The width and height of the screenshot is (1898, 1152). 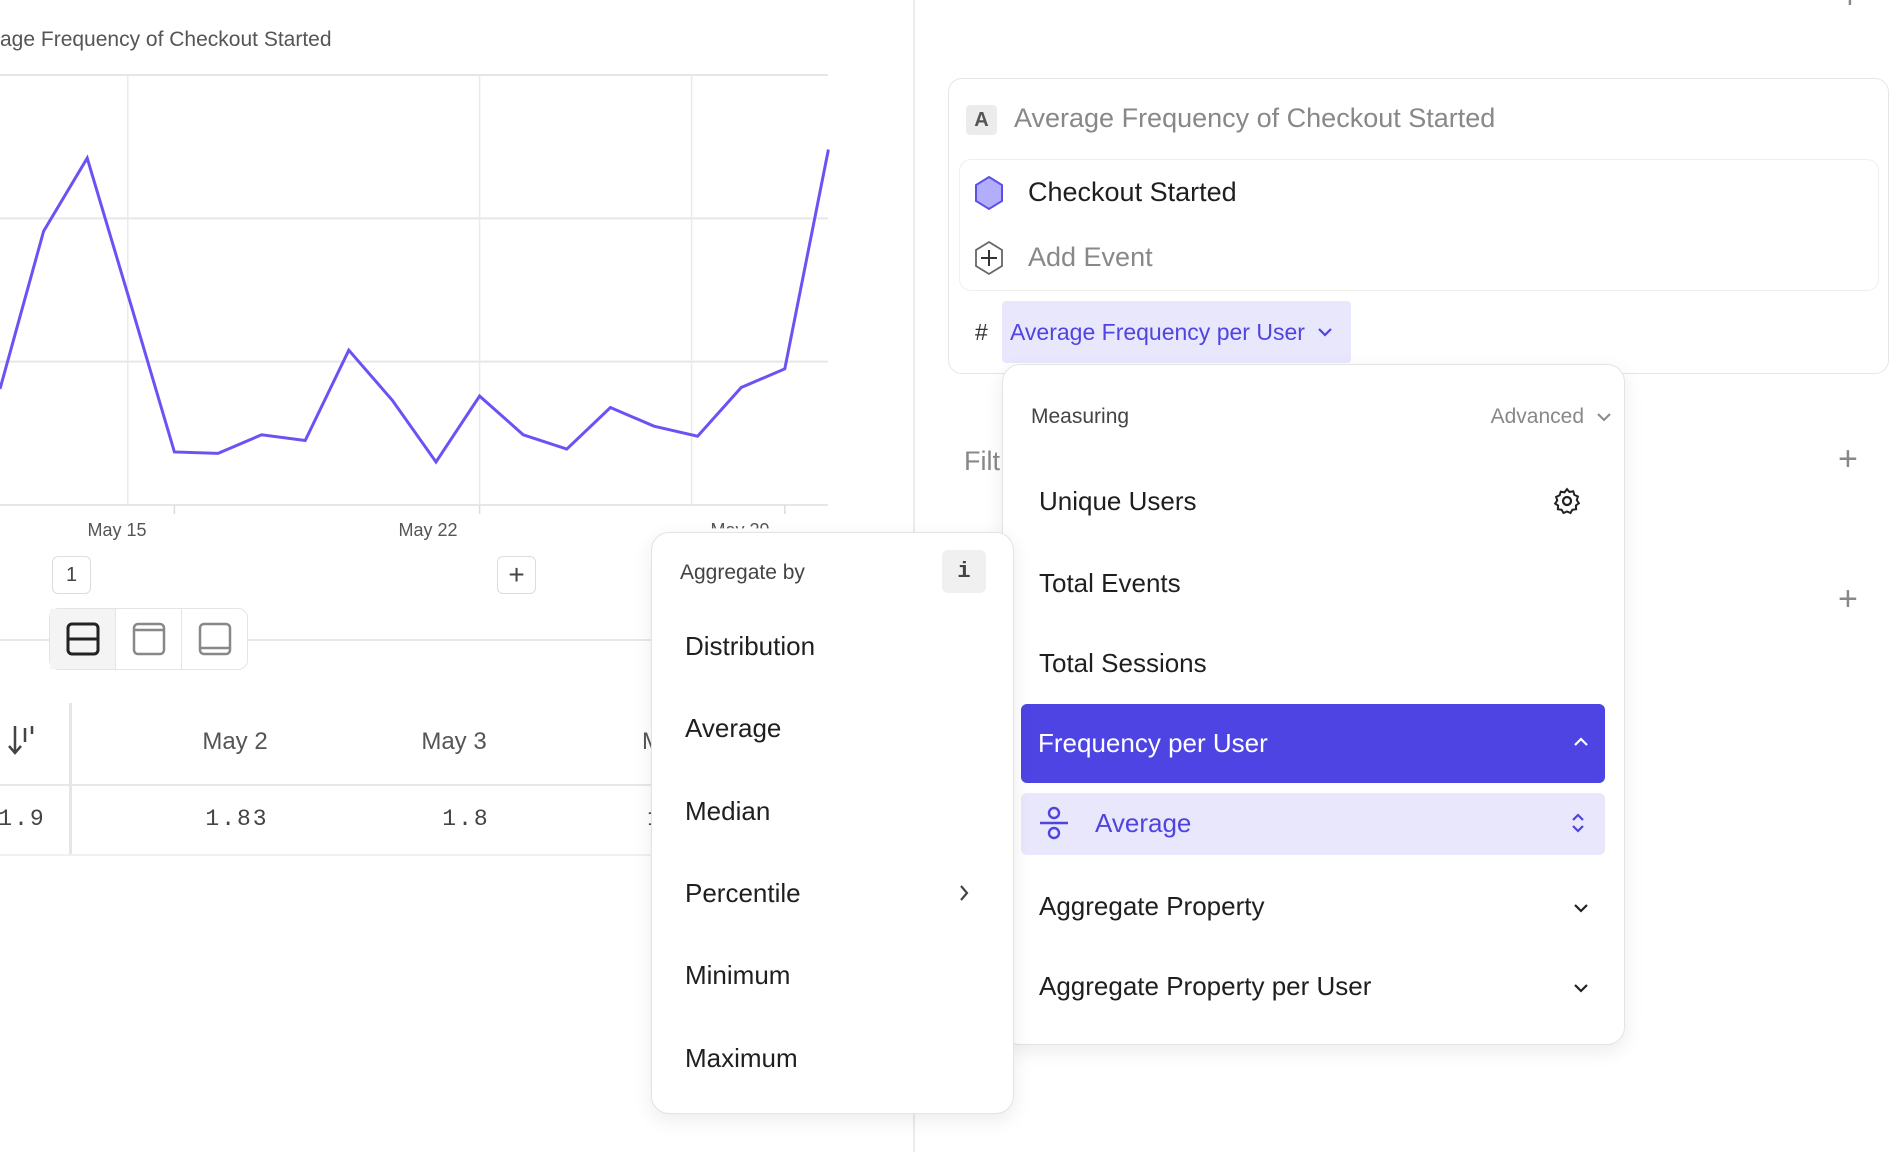 What do you see at coordinates (1143, 823) in the screenshot?
I see `aggregate-value: Average` at bounding box center [1143, 823].